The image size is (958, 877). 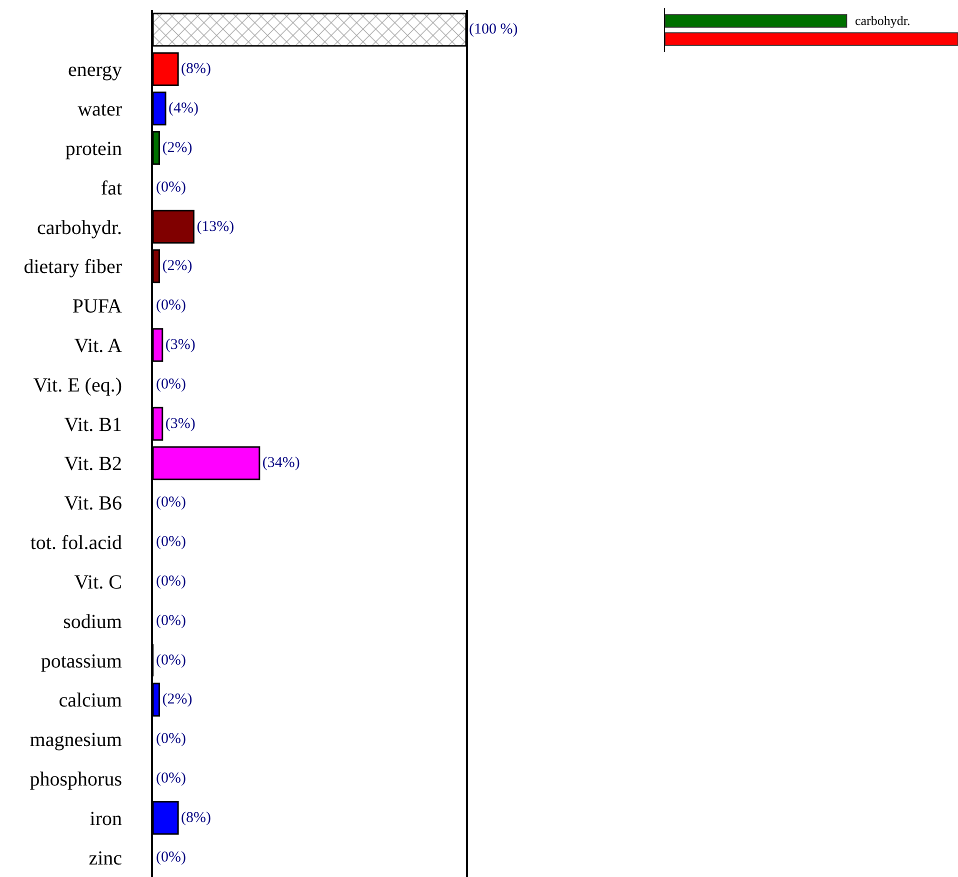 What do you see at coordinates (93, 464) in the screenshot?
I see `y-tick-label: Vit. B2` at bounding box center [93, 464].